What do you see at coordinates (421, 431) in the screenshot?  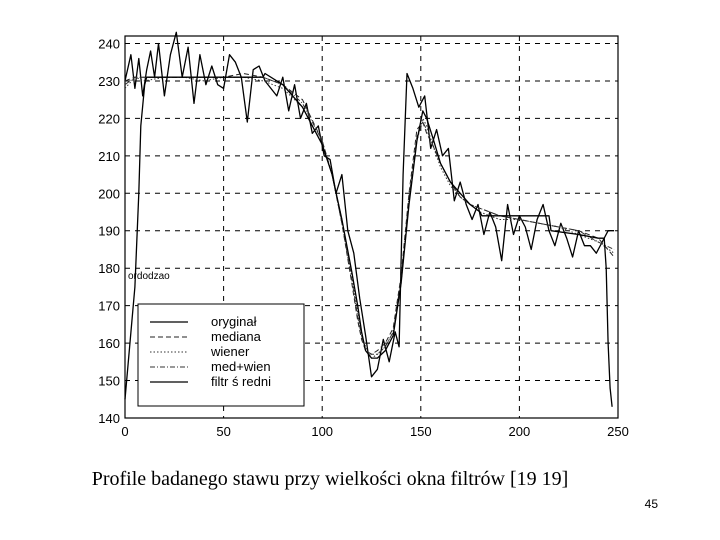 I see `x-tick-label: 150` at bounding box center [421, 431].